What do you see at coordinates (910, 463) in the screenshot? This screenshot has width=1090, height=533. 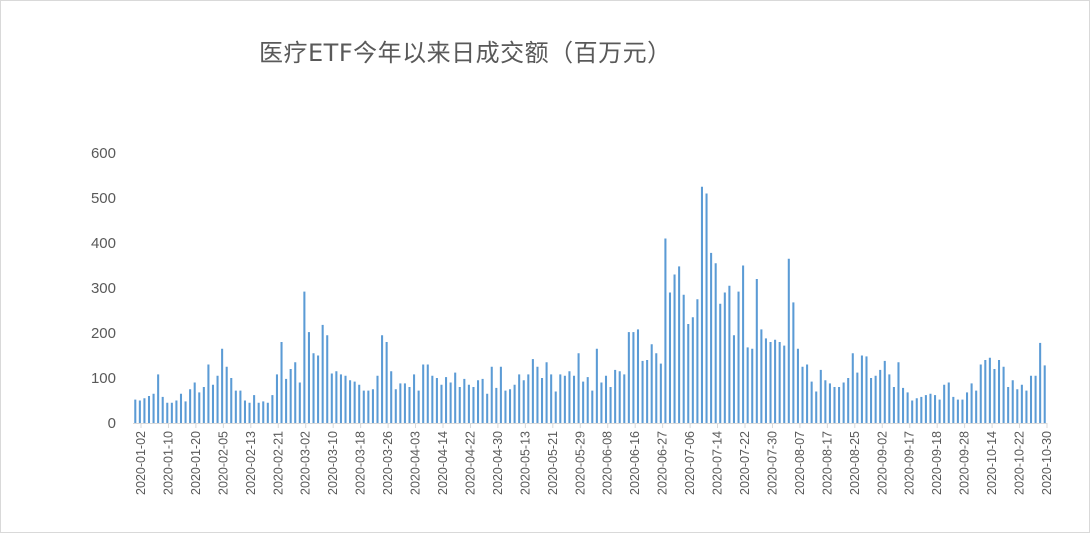 I see `x-tick-label: 2020-09-17` at bounding box center [910, 463].